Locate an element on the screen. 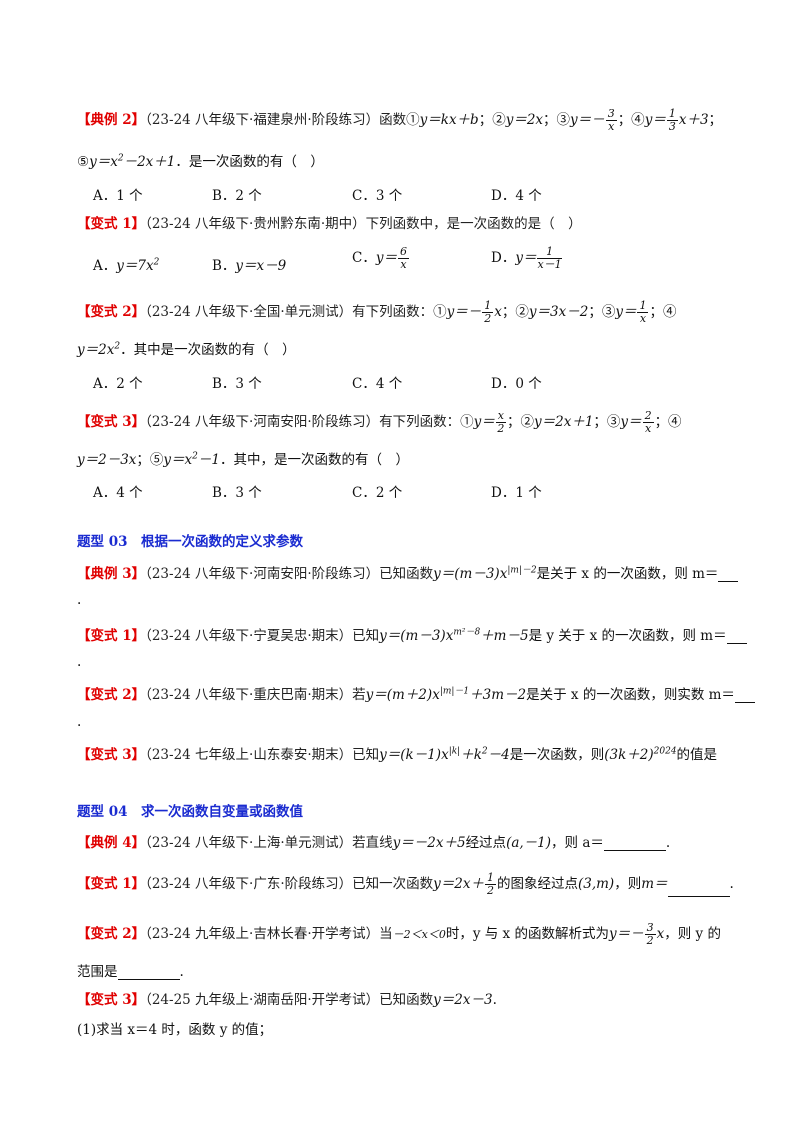 The height and width of the screenshot is (1132, 800). source: （23-24 八年级下·上海·单元测试）若直线 is located at coordinates (269, 843).